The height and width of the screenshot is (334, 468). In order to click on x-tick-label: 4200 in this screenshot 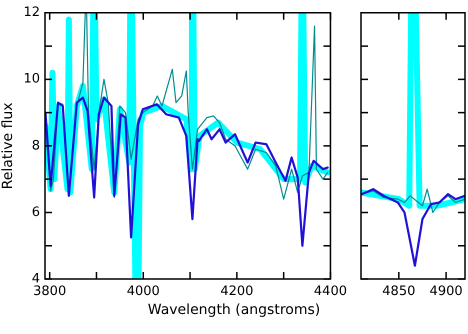, I will do `click(237, 292)`.